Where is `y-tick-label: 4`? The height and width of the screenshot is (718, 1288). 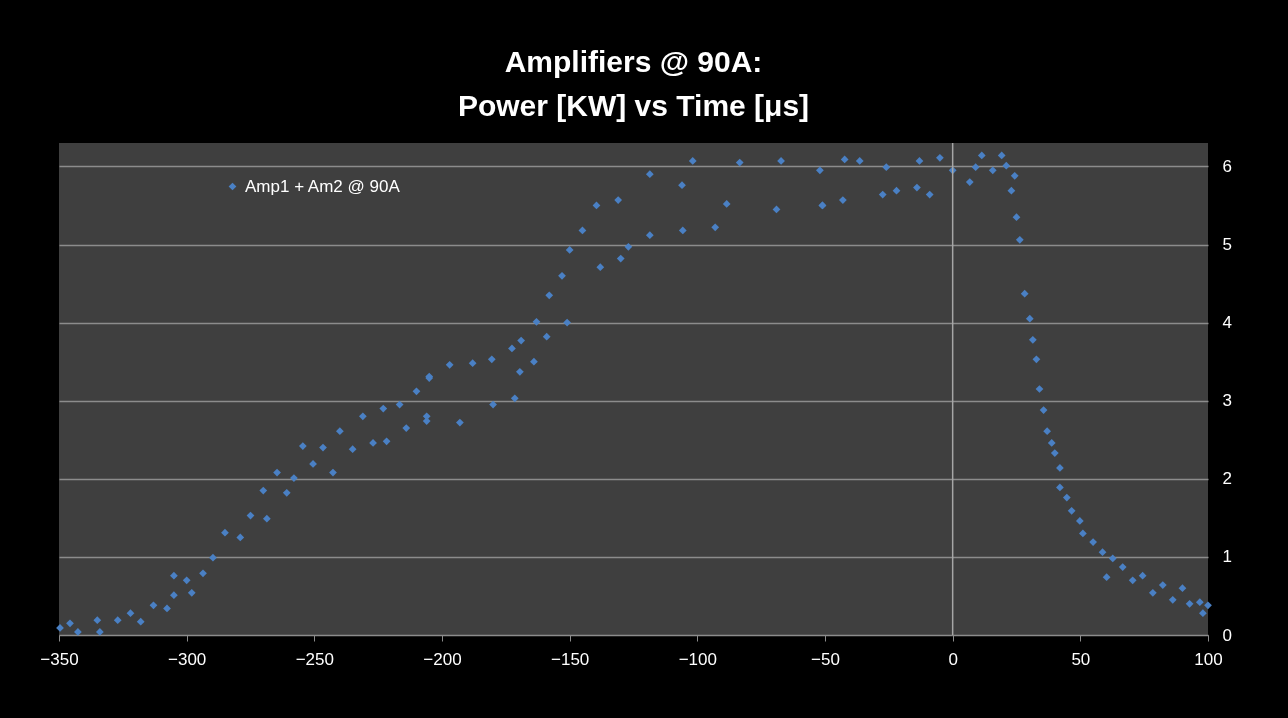
y-tick-label: 4 is located at coordinates (1227, 323).